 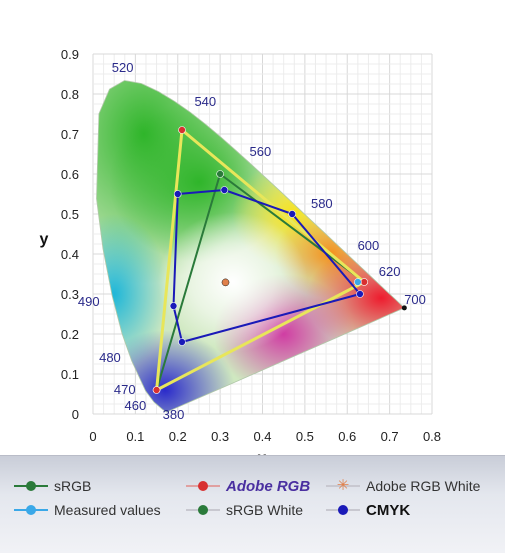 What do you see at coordinates (70, 94) in the screenshot?
I see `y-tick-label: 0.8` at bounding box center [70, 94].